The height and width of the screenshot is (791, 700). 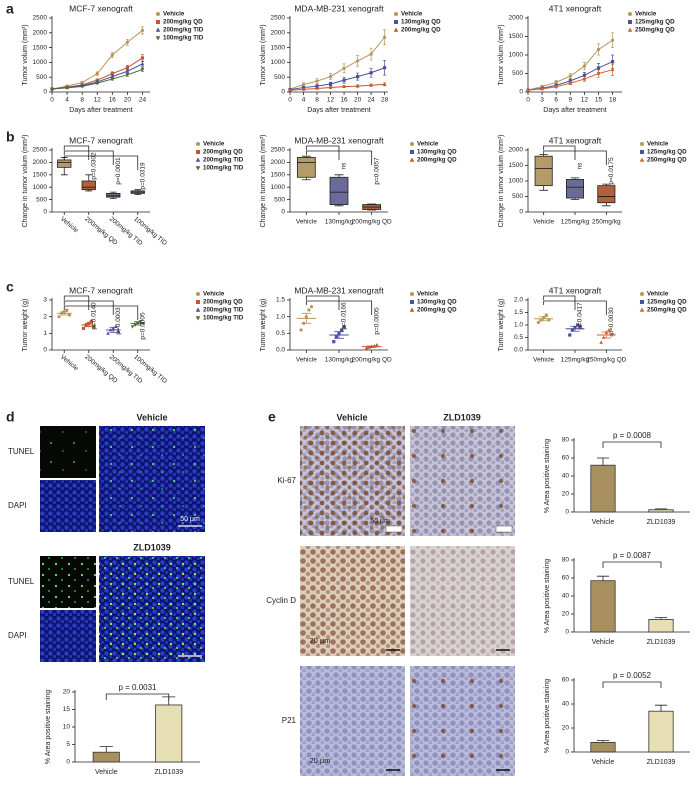 What do you see at coordinates (518, 337) in the screenshot?
I see `y-tick-label: 0.5` at bounding box center [518, 337].